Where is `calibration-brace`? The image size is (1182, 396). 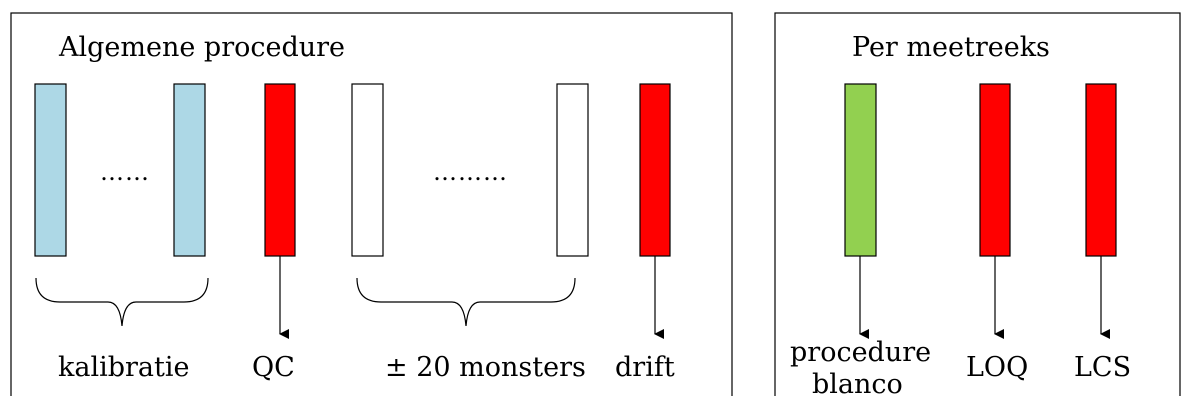 calibration-brace is located at coordinates (122, 302).